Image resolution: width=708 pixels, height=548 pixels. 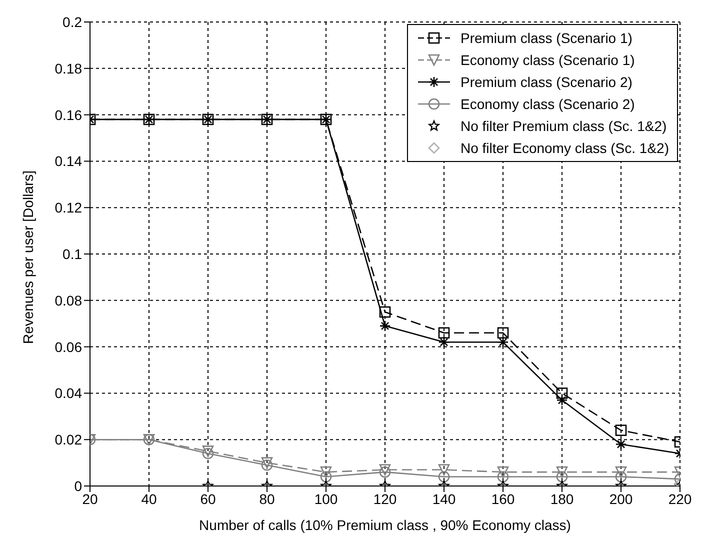 What do you see at coordinates (68, 114) in the screenshot?
I see `y-tick-label: 0.16` at bounding box center [68, 114].